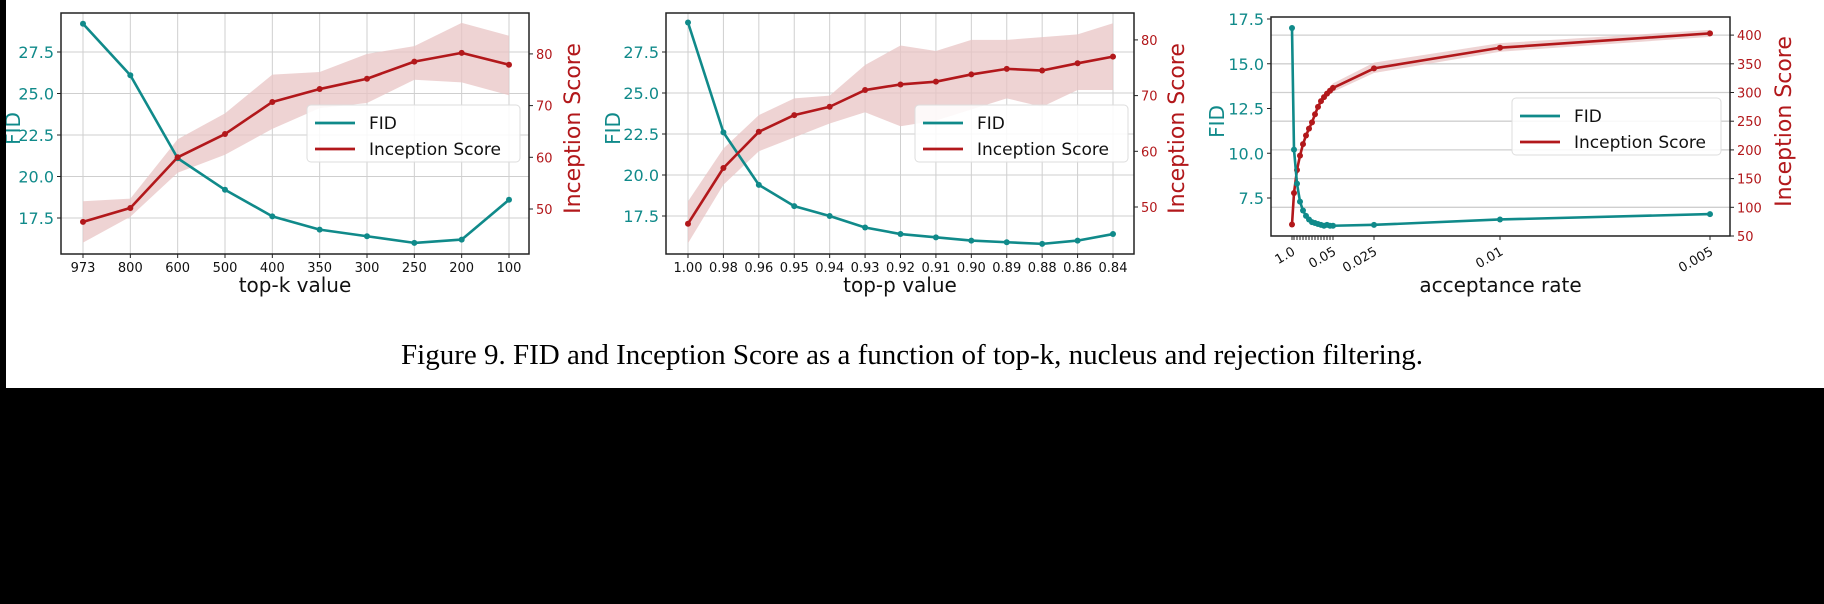 The image size is (1824, 604). I want to click on x-tick-label: 800, so click(130, 268).